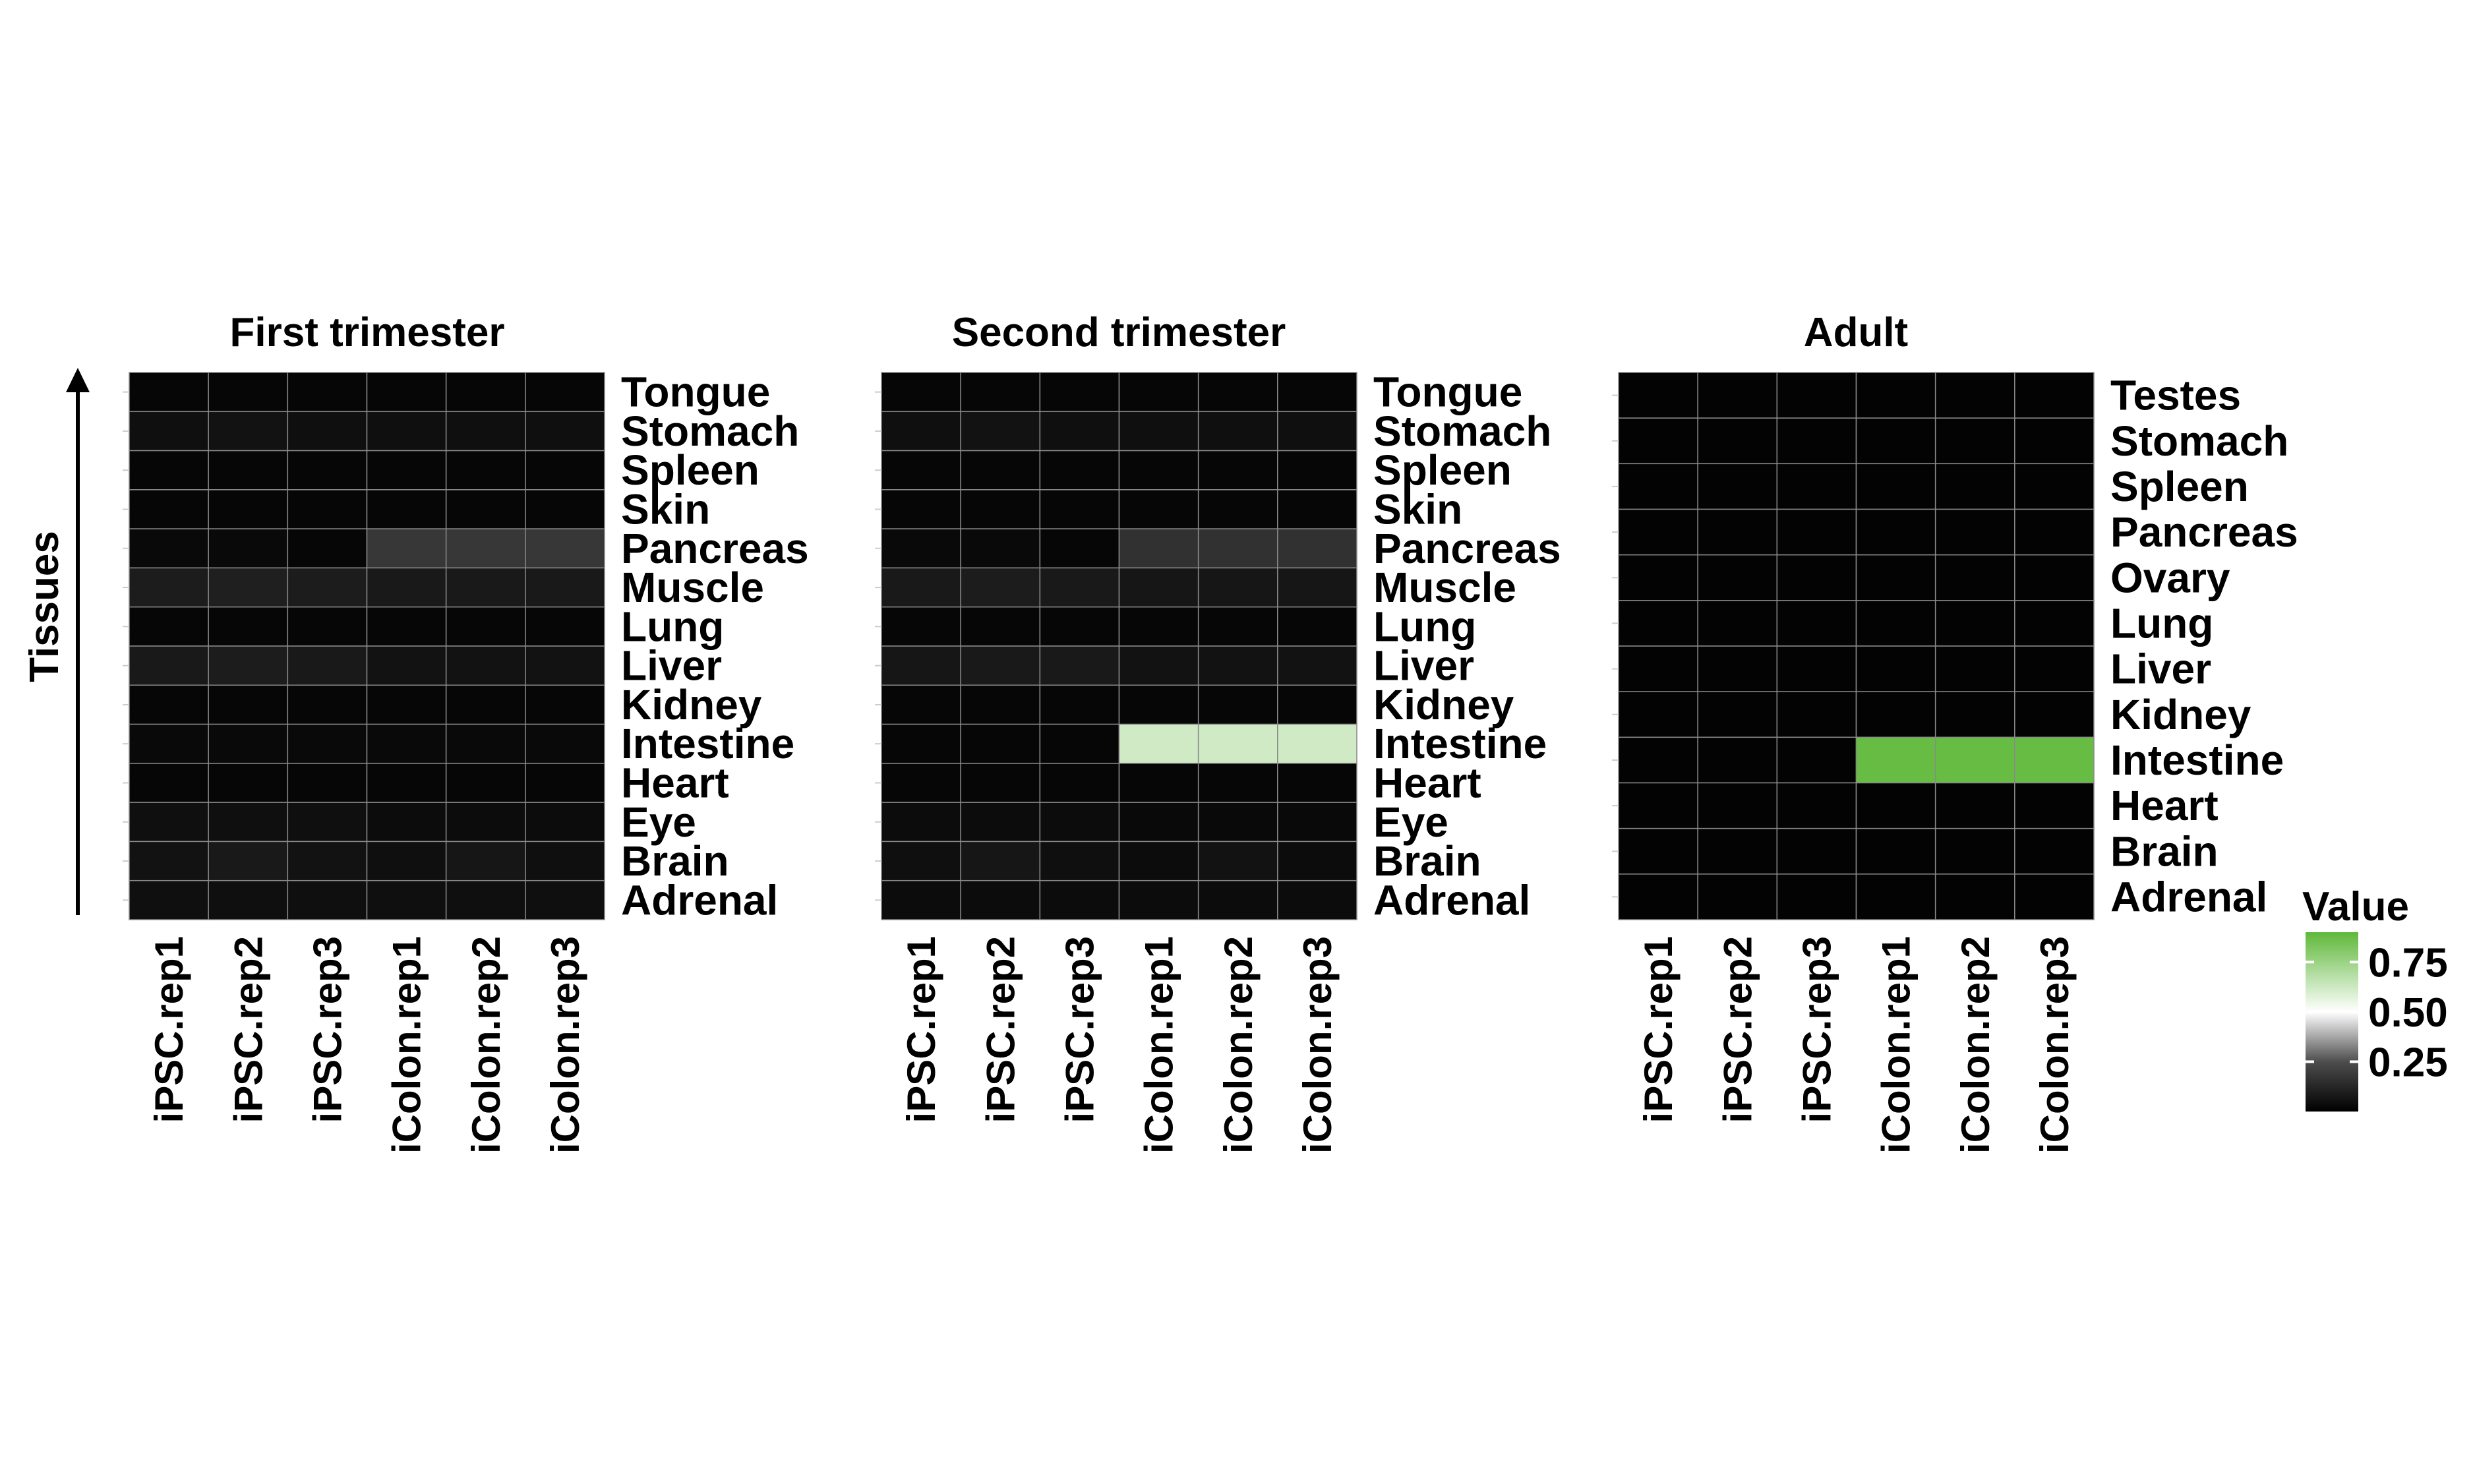 The width and height of the screenshot is (2473, 1484). Describe the element at coordinates (2170, 578) in the screenshot. I see `tissue-label: Ovary` at that location.